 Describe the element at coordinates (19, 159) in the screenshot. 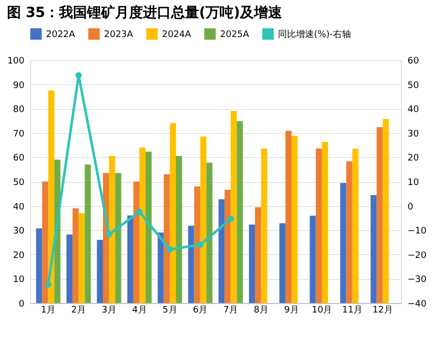

I see `y-tick-label: 60` at that location.